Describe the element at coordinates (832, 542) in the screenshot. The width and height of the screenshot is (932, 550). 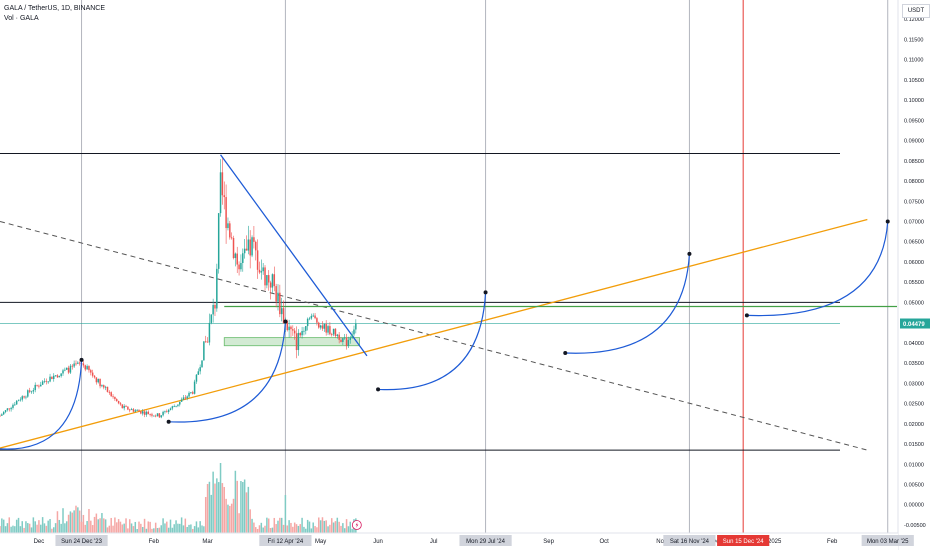
I see `x-tick-label: Feb` at that location.